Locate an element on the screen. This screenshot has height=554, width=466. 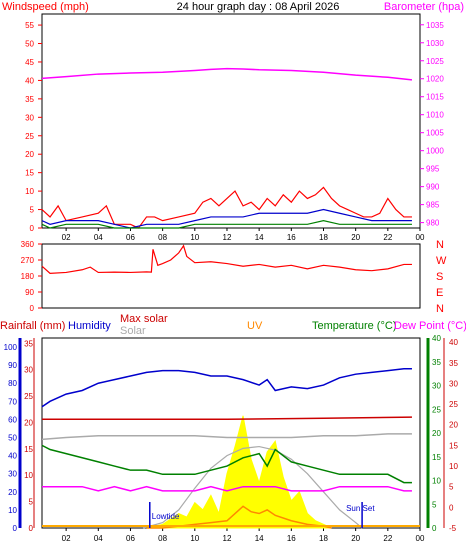
wind-tick-label: 55 is located at coordinates (29, 25).